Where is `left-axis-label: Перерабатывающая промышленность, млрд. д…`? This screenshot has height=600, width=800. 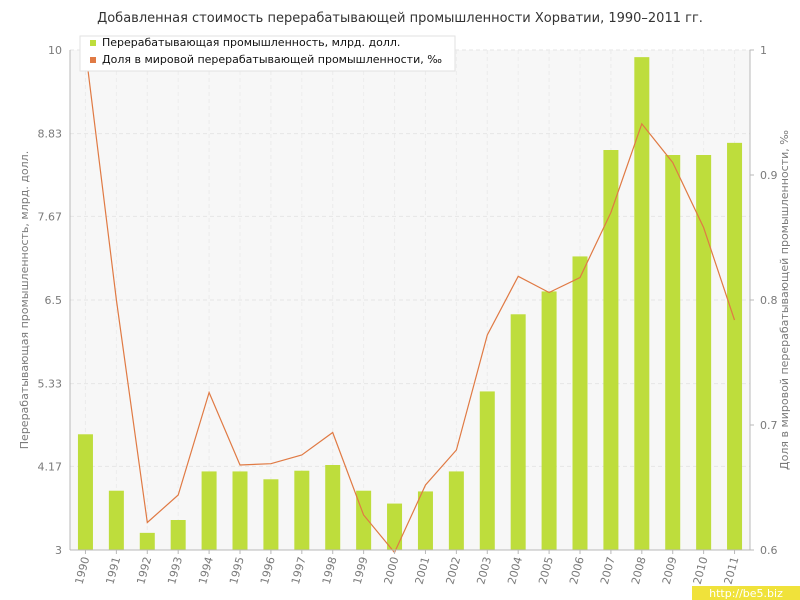
left-axis-label: Перерабатывающая промышленность, млрд. д… is located at coordinates (24, 300).